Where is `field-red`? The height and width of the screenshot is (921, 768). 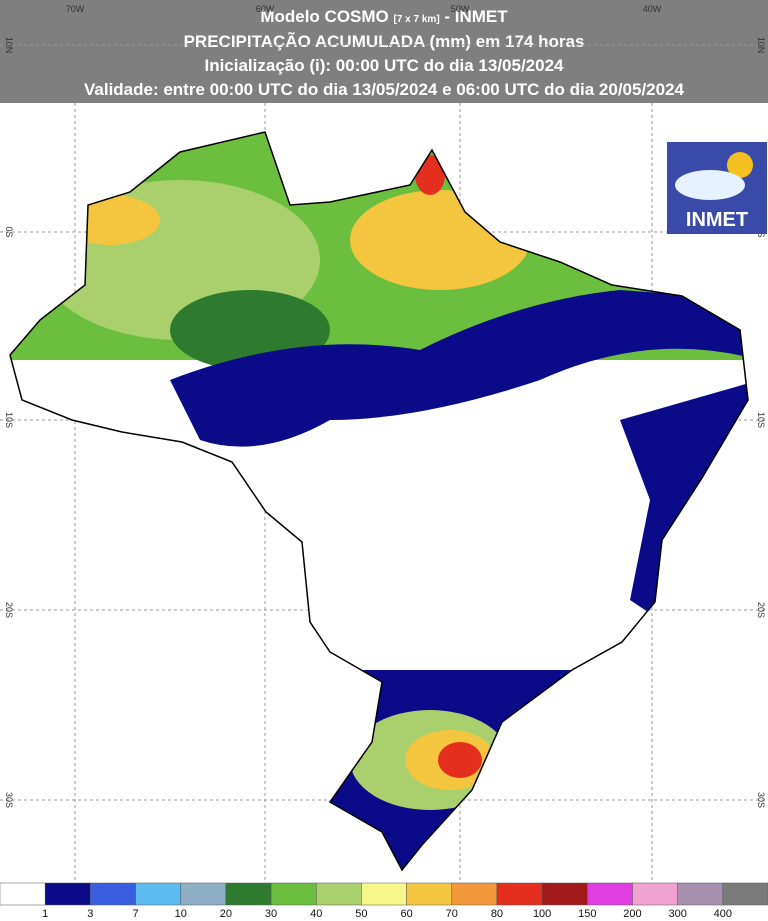
field-red is located at coordinates (460, 760).